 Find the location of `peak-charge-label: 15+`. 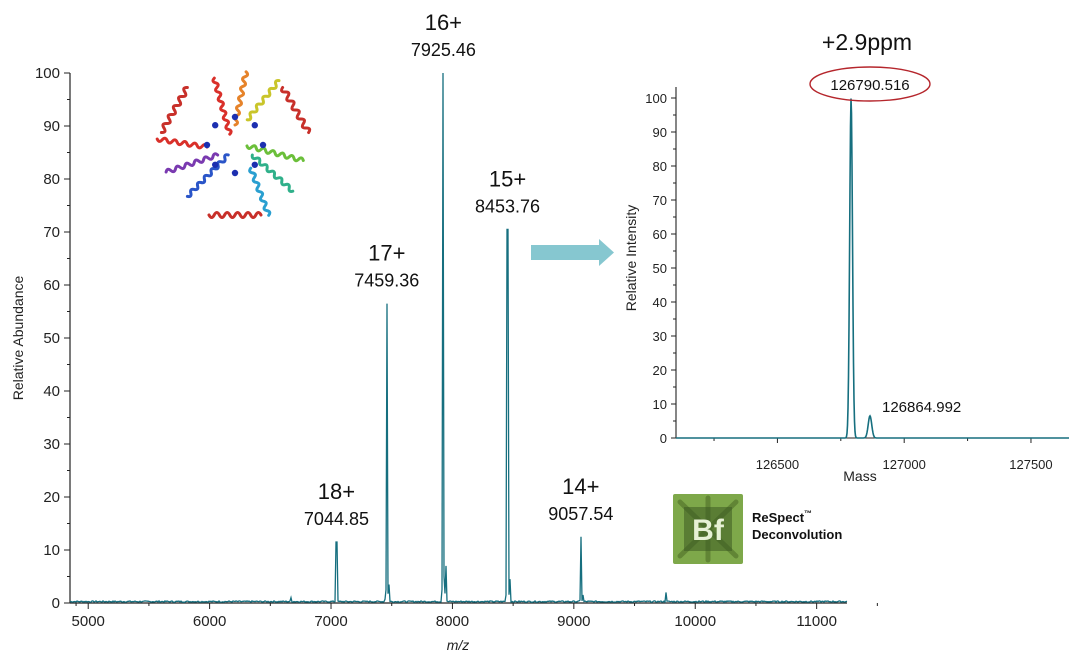

peak-charge-label: 15+ is located at coordinates (507, 178).